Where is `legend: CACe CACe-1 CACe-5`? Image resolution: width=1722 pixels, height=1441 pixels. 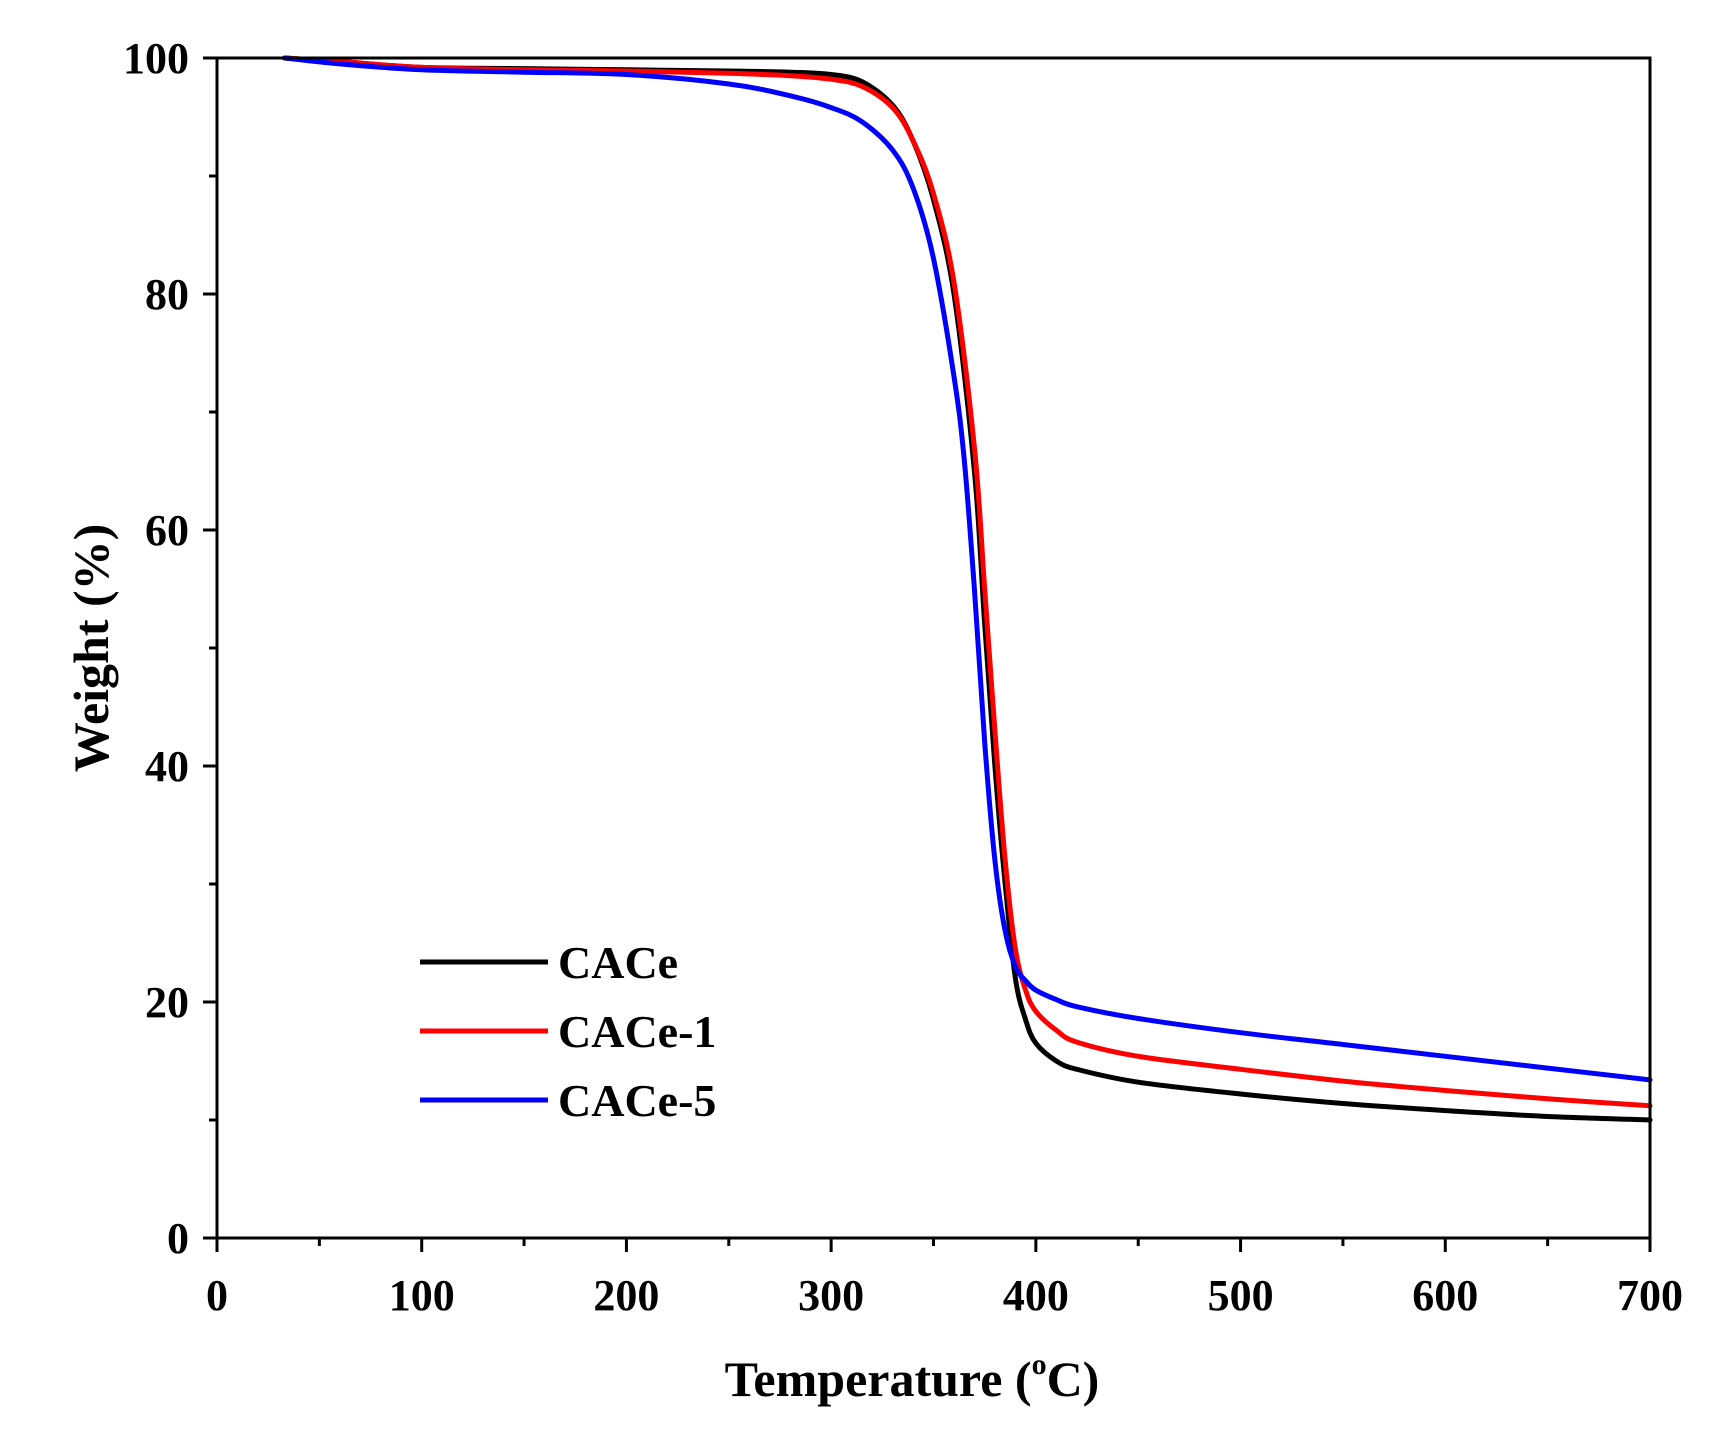 legend: CACe CACe-1 CACe-5 is located at coordinates (568, 1031).